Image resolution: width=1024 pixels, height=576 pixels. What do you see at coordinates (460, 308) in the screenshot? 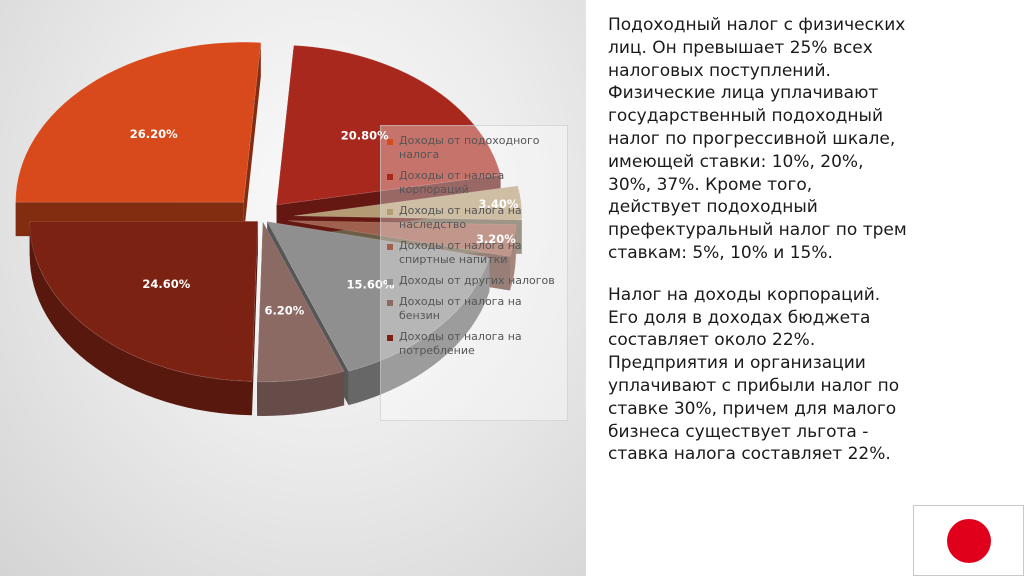
I see `legend-label-5: Доходы от налога на бензин` at bounding box center [460, 308].